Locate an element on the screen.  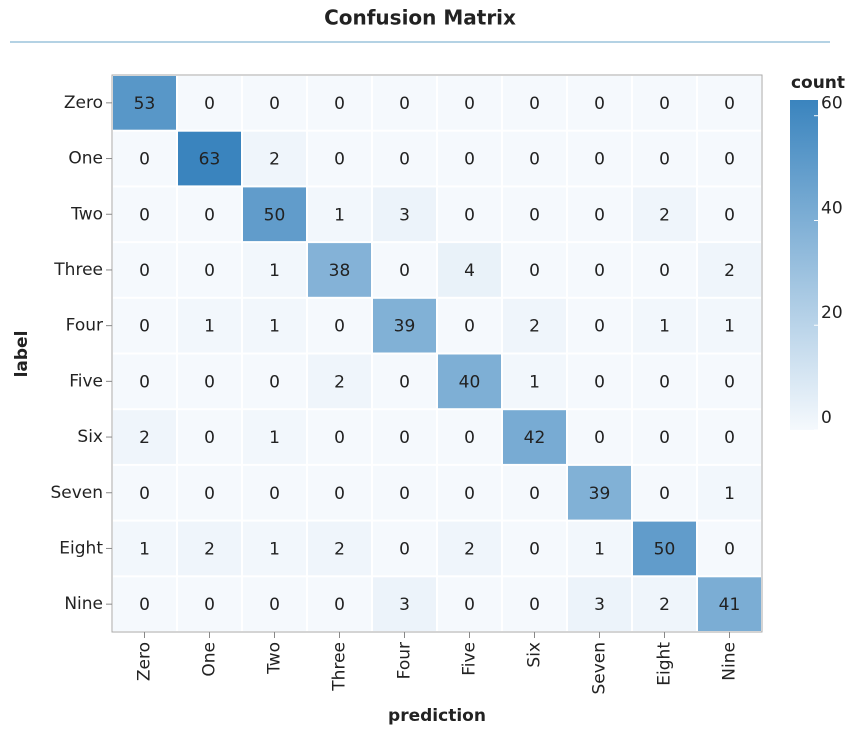
x-tick-label: Three is located at coordinates (340, 667).